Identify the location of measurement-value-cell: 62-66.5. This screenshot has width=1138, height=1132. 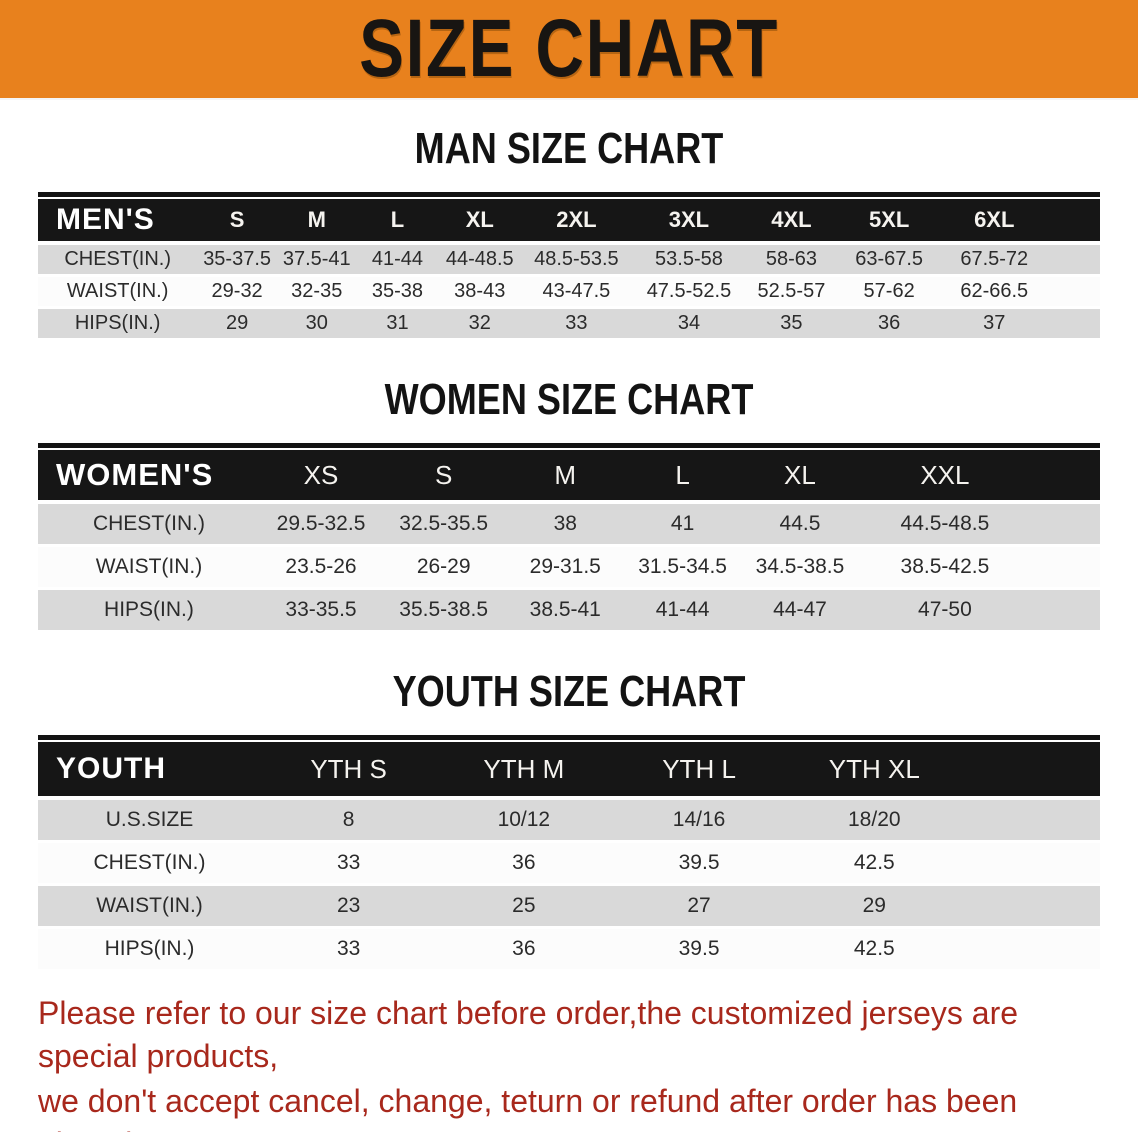
(994, 293).